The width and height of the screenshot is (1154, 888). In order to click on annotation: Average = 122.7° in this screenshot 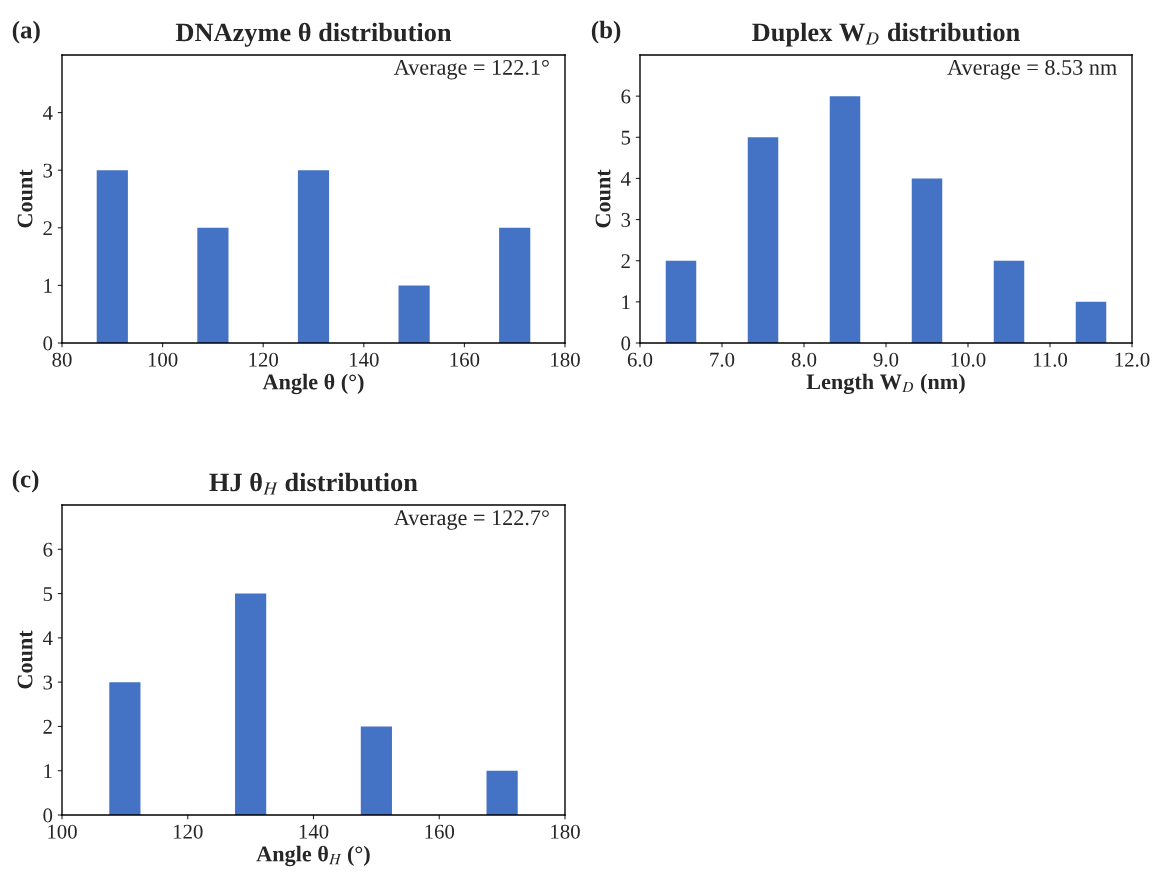, I will do `click(471, 520)`.